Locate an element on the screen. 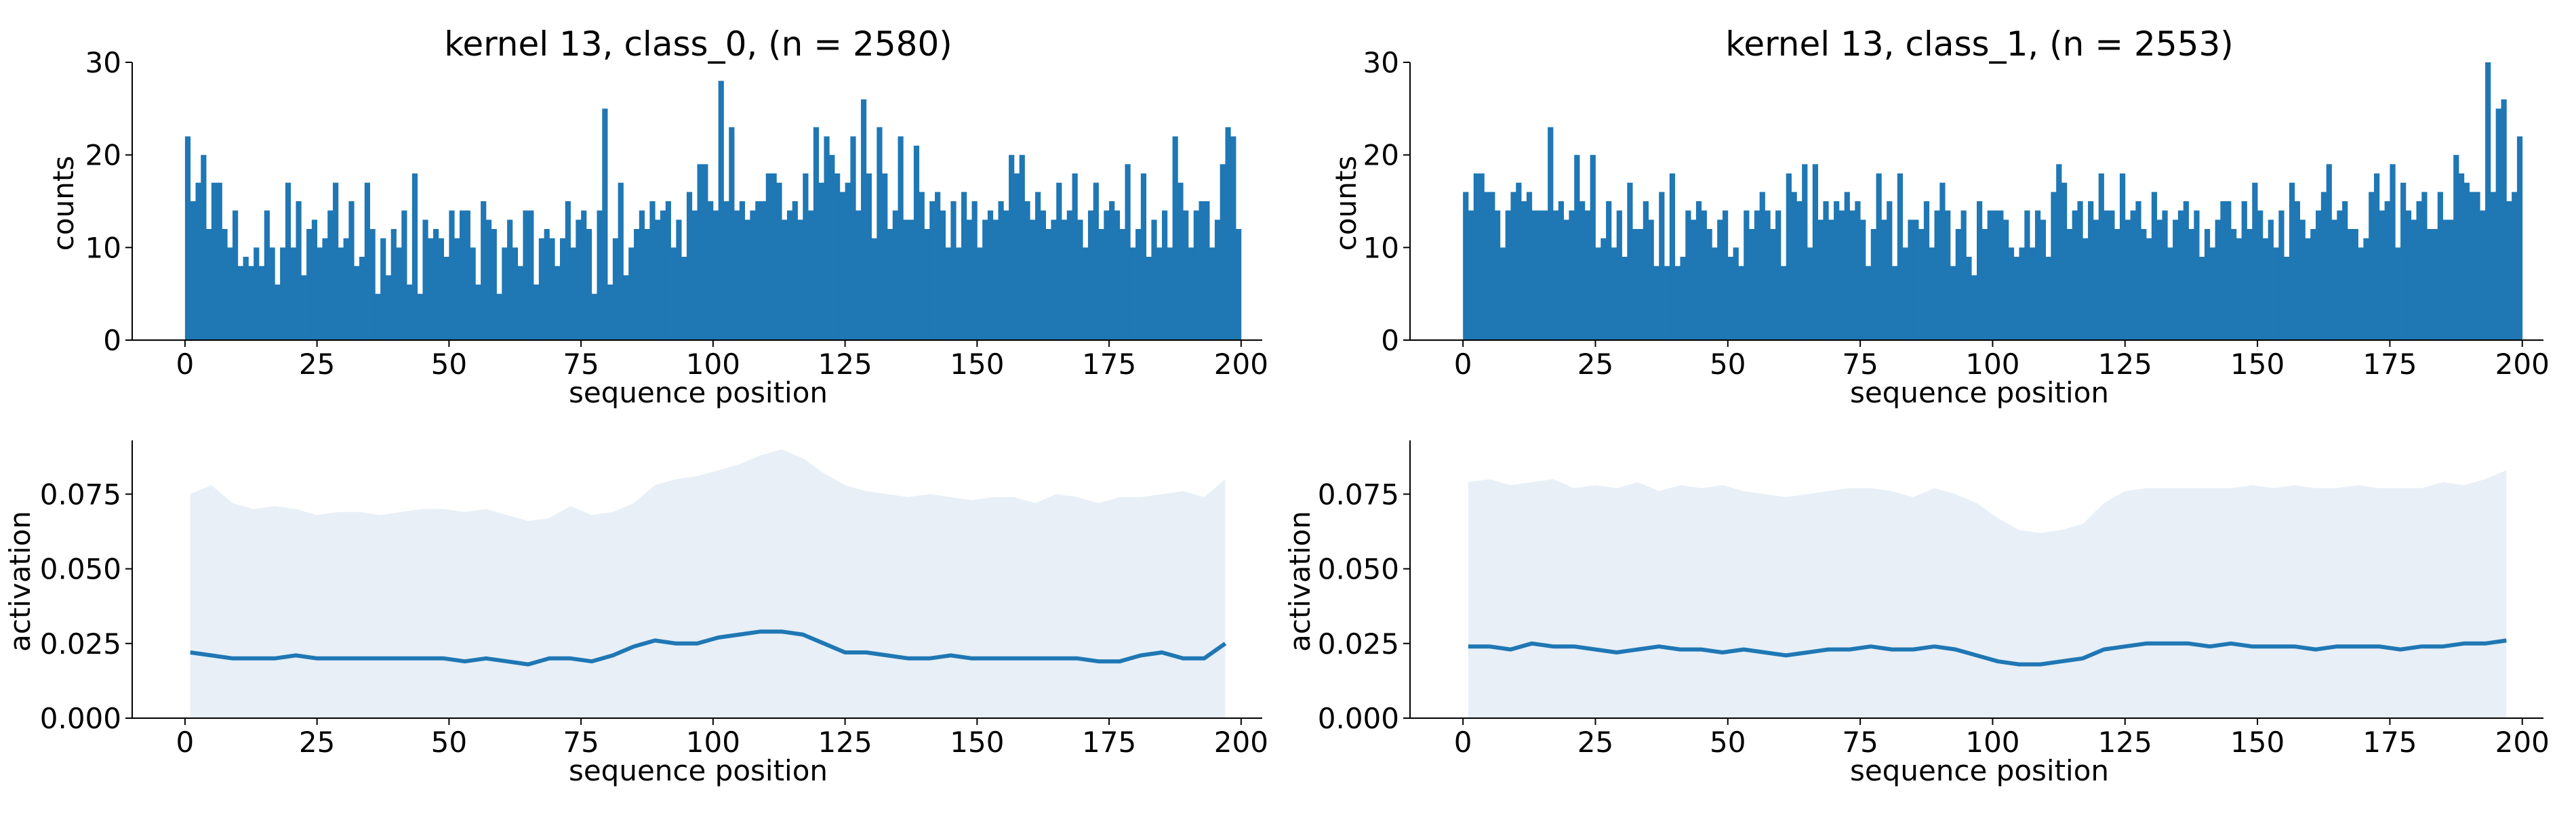 This screenshot has height=813, width=2576. activation-series is located at coordinates (1987, 594).